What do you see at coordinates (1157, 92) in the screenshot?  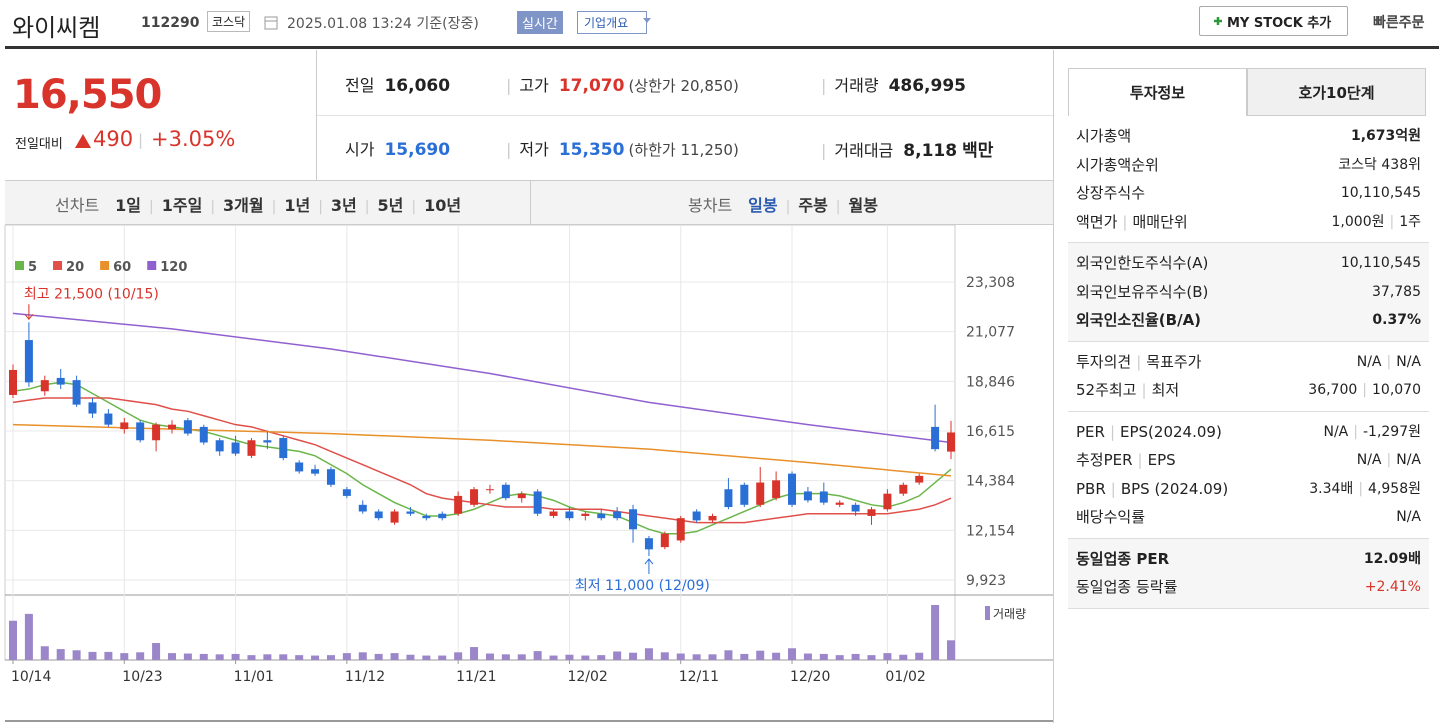 I see `tab: 투자정보` at bounding box center [1157, 92].